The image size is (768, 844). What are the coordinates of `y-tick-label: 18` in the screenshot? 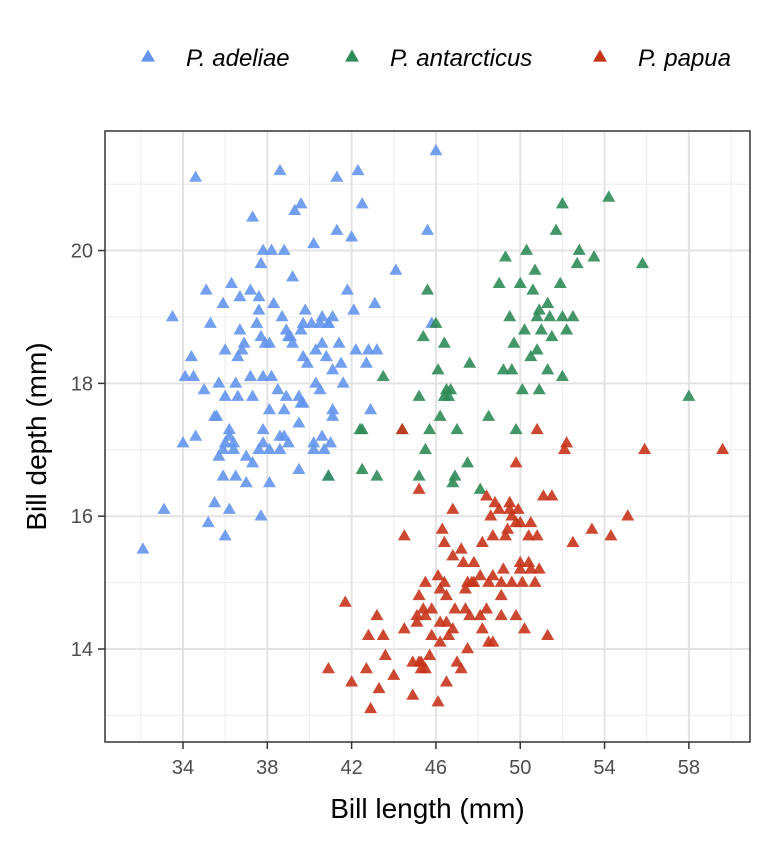 It's located at (82, 384).